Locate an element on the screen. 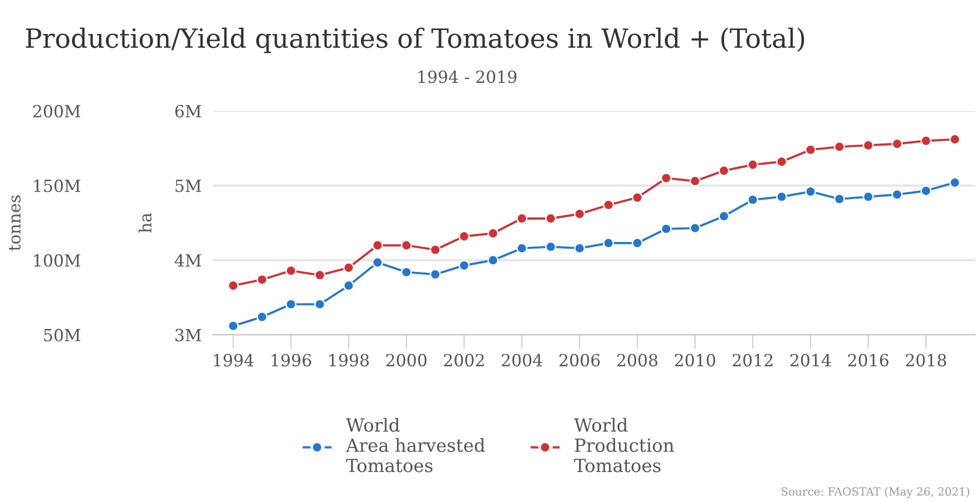  y-axis-title: tonnes is located at coordinates (15, 223).